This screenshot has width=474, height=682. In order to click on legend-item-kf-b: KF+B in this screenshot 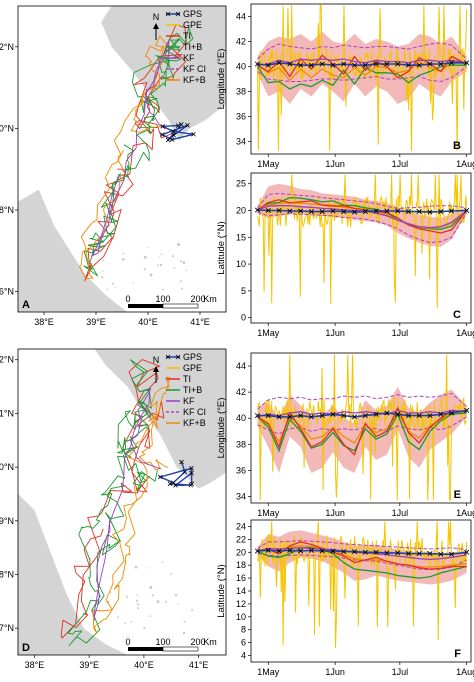, I will do `click(186, 423)`.